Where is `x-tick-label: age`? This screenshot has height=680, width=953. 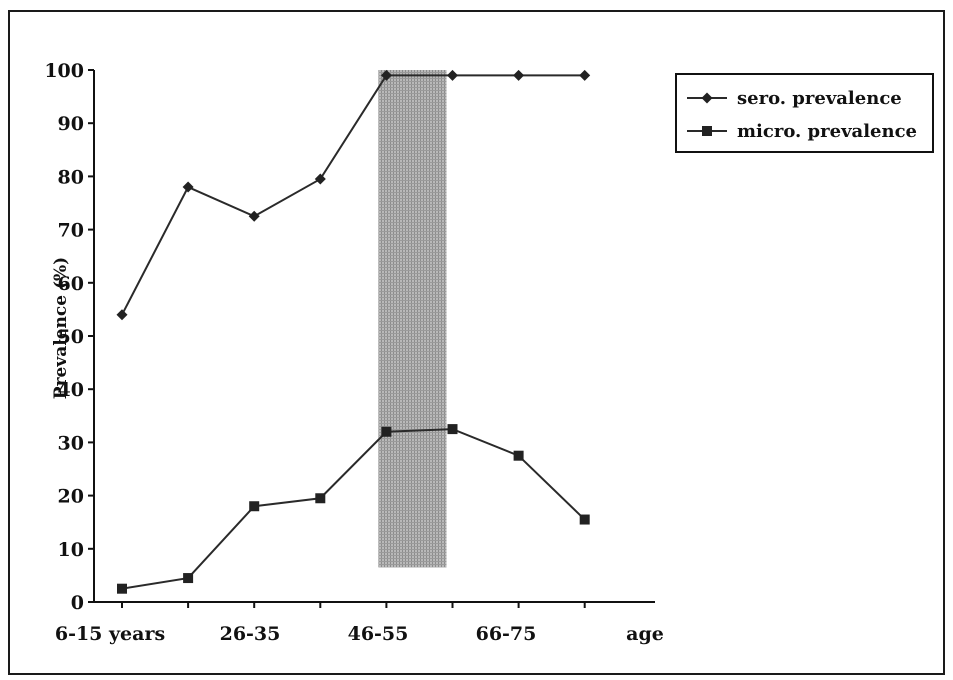 x-tick-label: age is located at coordinates (645, 634).